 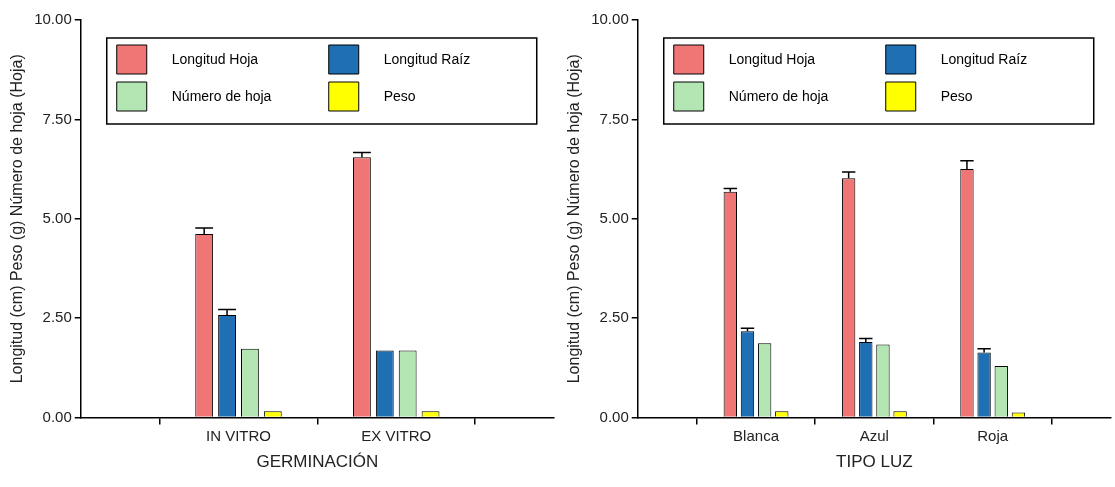 I want to click on x-axis-title: GERMINACIÓN, so click(x=317, y=462).